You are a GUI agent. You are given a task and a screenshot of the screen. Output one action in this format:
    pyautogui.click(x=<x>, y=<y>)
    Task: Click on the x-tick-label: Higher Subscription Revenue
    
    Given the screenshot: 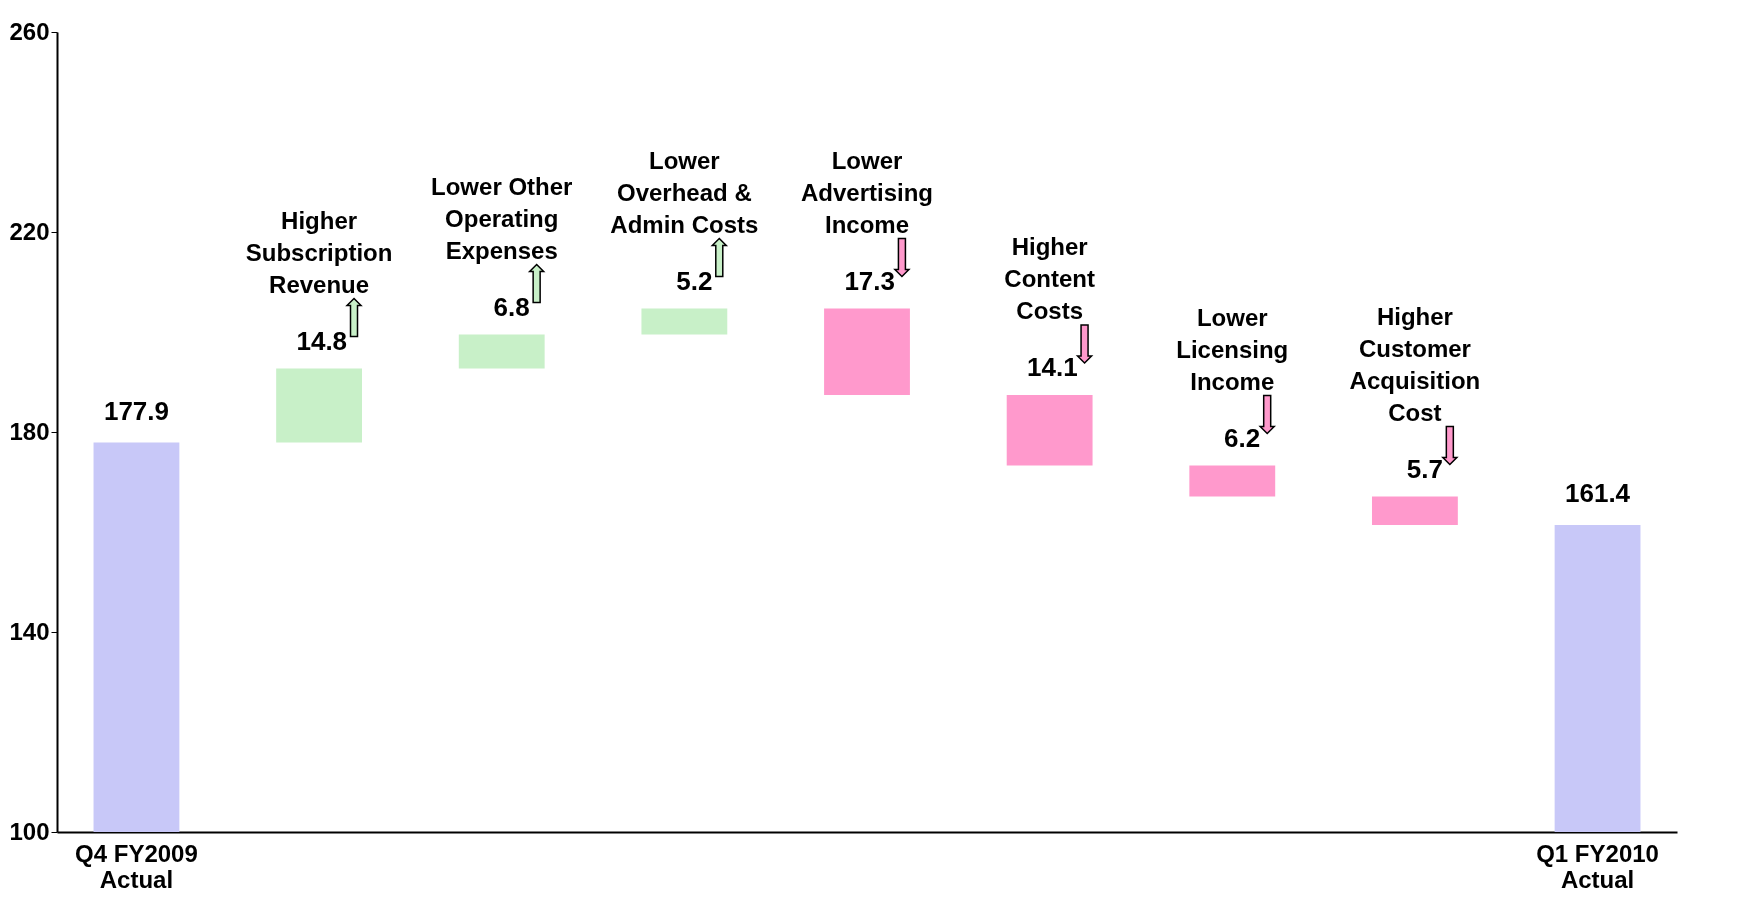 What is the action you would take?
    pyautogui.click(x=319, y=252)
    